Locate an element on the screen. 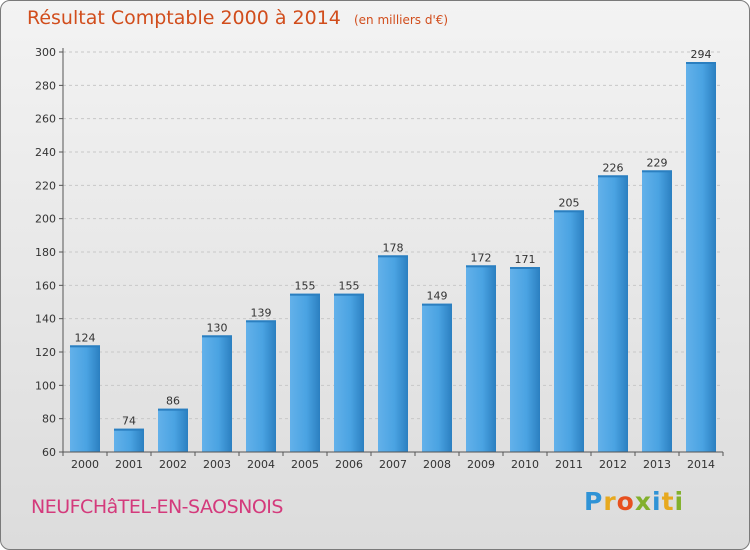 The height and width of the screenshot is (550, 750). x-tick-label: 2008 is located at coordinates (437, 464).